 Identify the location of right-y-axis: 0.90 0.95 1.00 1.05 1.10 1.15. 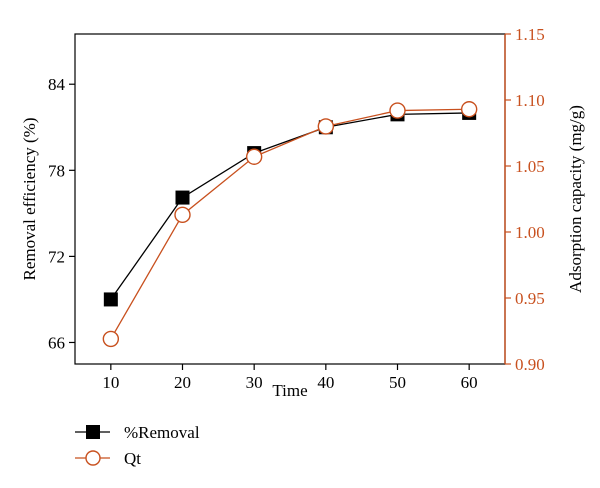
(524, 199).